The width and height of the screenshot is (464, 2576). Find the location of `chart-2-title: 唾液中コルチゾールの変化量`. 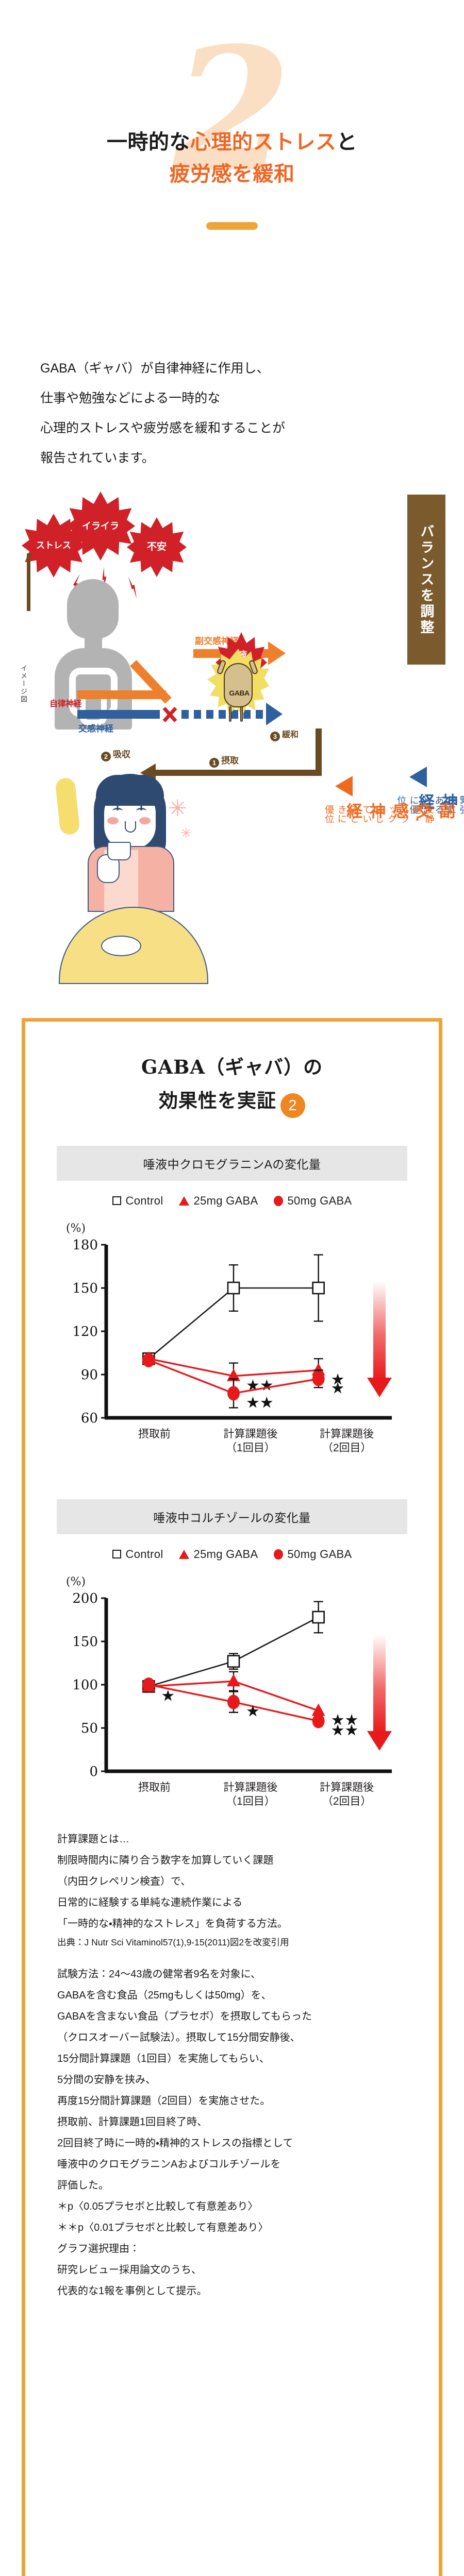

chart-2-title: 唾液中コルチゾールの変化量 is located at coordinates (232, 1517).